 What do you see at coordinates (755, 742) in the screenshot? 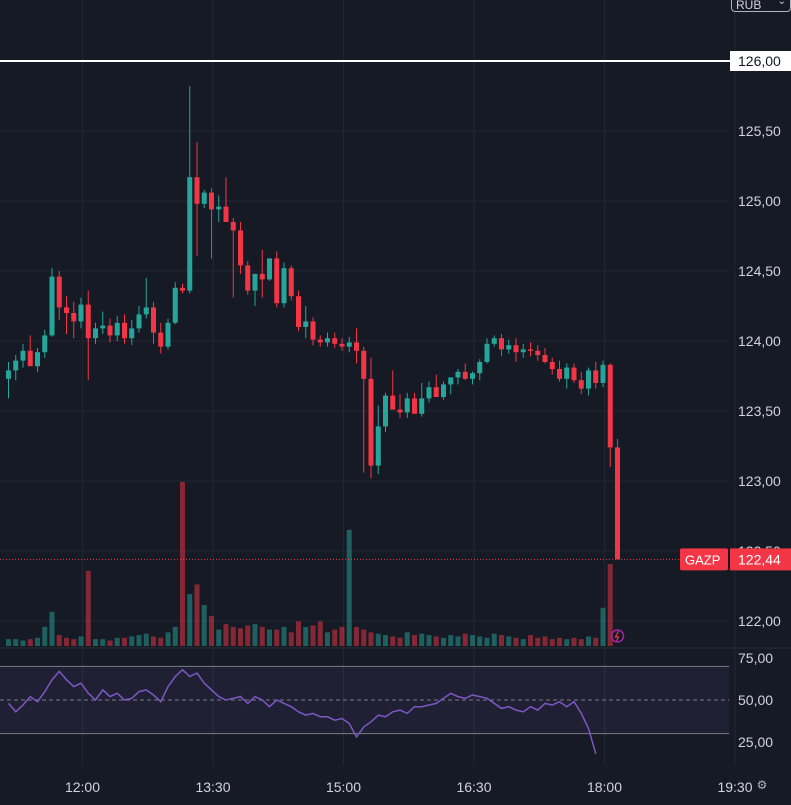
I see `rsi-axis-label: 25,00` at bounding box center [755, 742].